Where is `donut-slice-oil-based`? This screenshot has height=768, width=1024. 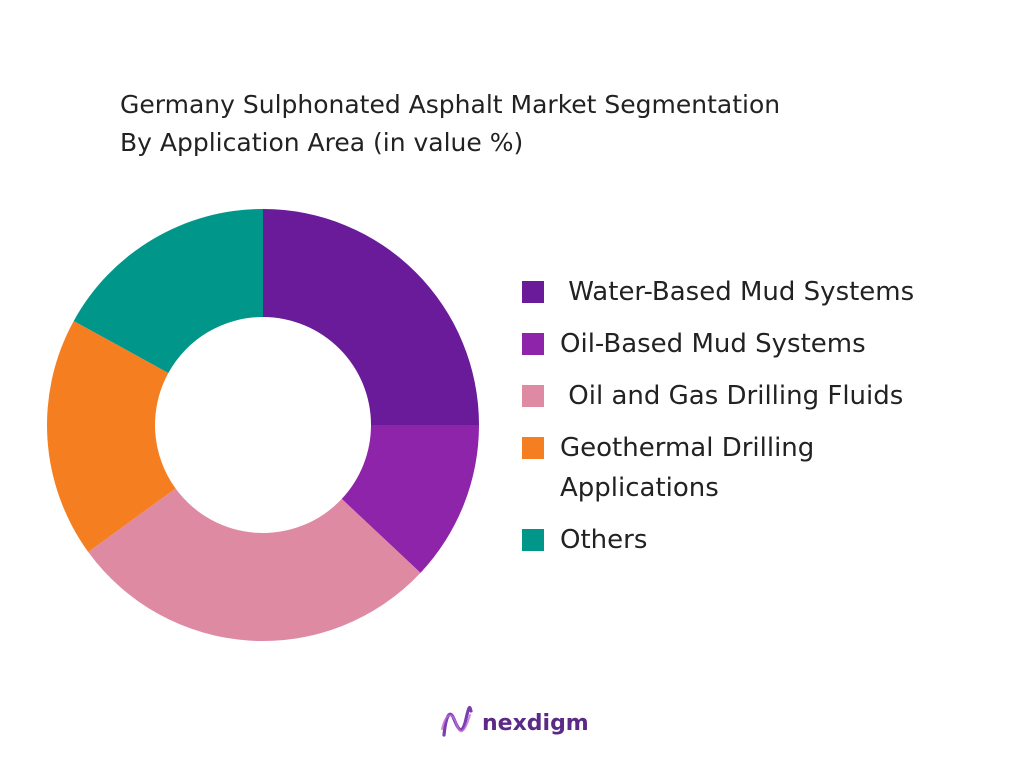 donut-slice-oil-based is located at coordinates (410, 499).